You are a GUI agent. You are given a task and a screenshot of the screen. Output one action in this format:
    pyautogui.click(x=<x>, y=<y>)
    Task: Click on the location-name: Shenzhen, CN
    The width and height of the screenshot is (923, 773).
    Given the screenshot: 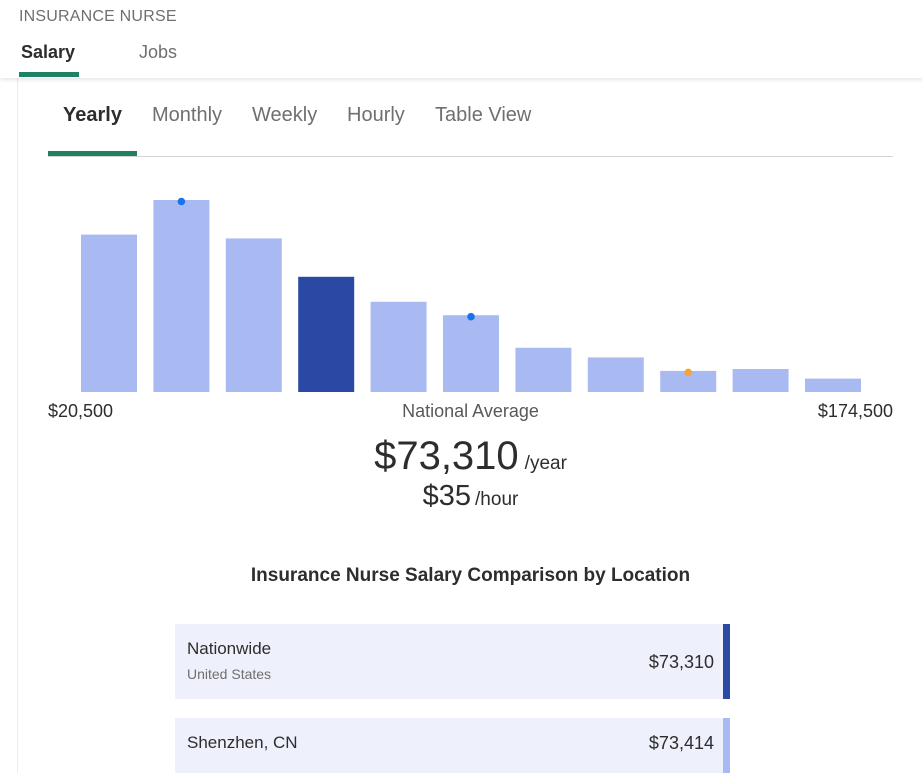 What is the action you would take?
    pyautogui.click(x=242, y=742)
    